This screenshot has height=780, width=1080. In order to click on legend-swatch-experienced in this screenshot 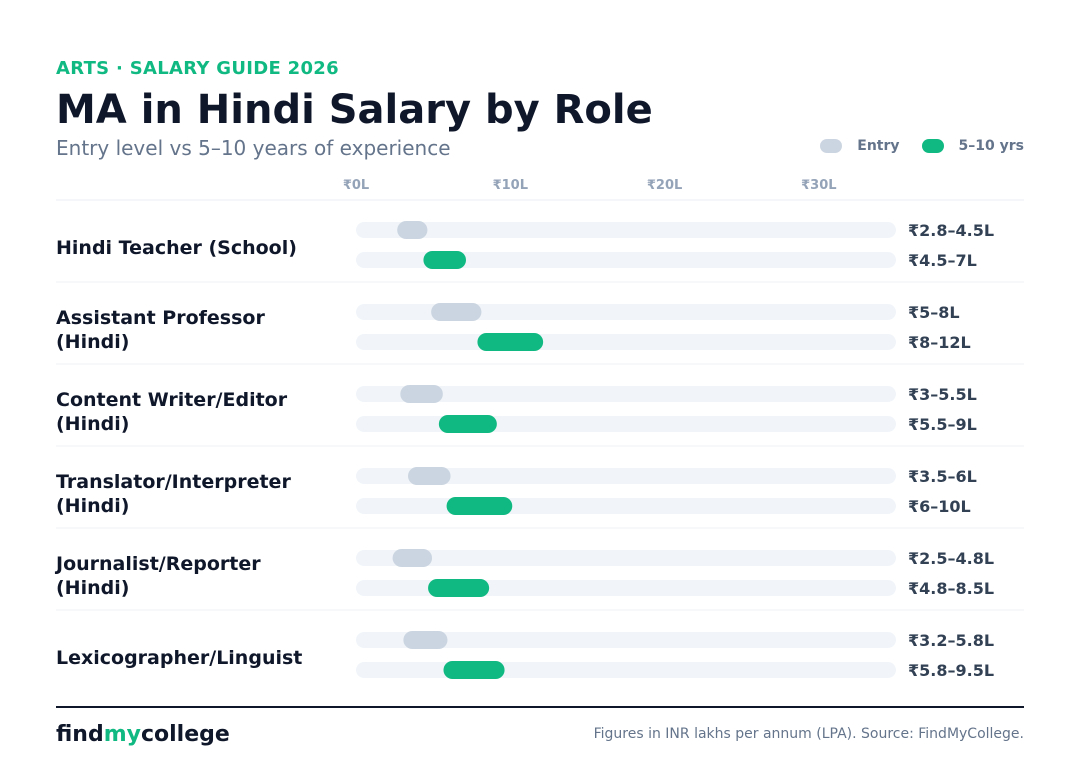, I will do `click(932, 146)`.